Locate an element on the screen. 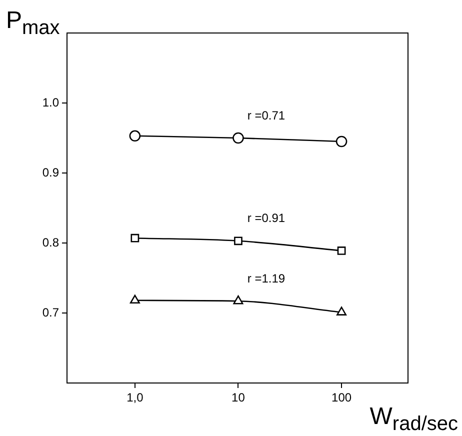 The height and width of the screenshot is (436, 462). x-axis-title: W$_{rad/sec}$ is located at coordinates (414, 419).